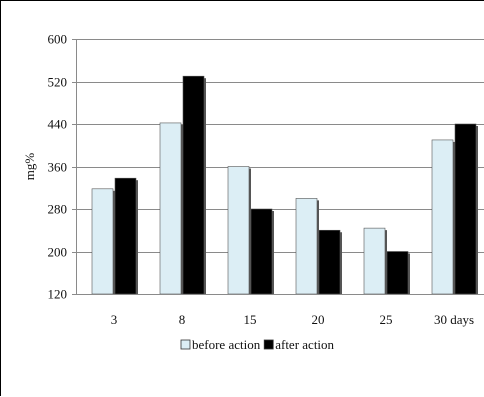 This screenshot has height=397, width=484. What do you see at coordinates (114, 319) in the screenshot?
I see `x-tick-label: 3` at bounding box center [114, 319].